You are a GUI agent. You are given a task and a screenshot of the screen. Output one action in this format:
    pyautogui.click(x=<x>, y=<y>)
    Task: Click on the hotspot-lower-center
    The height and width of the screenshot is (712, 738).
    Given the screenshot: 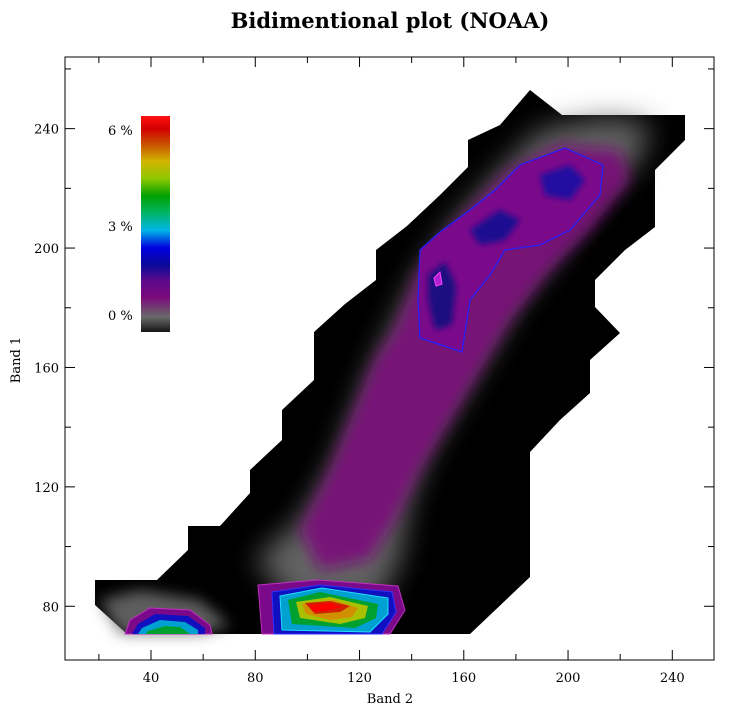 What is the action you would take?
    pyautogui.click(x=331, y=607)
    